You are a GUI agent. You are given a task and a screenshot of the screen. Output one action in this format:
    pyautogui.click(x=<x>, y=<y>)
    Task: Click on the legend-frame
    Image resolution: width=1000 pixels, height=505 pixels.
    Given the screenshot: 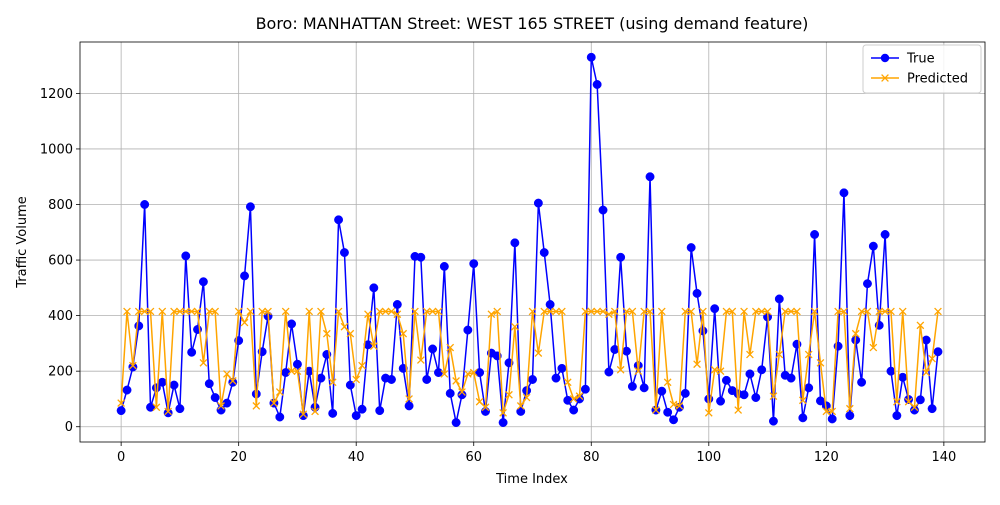 What is the action you would take?
    pyautogui.click(x=922, y=69)
    